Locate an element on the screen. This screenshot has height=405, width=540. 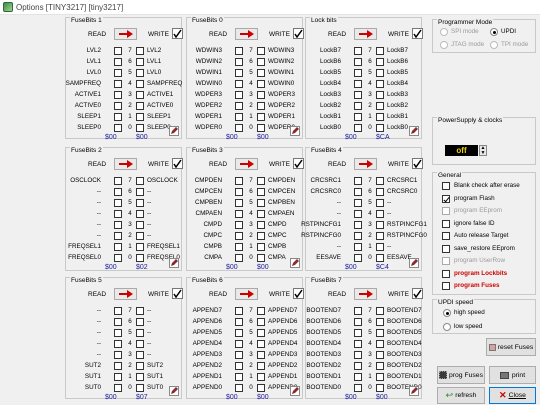
low-speed-radio is located at coordinates (447, 327).